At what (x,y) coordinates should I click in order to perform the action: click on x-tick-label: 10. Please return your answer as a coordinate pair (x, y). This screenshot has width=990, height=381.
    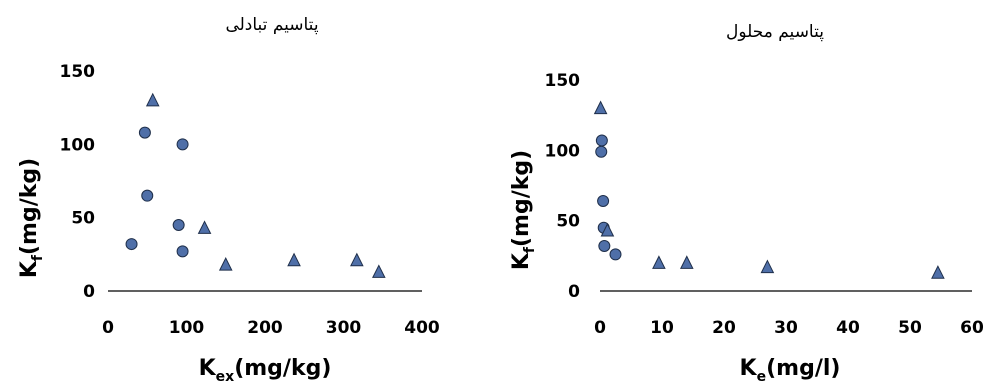
    Looking at the image, I should click on (662, 328).